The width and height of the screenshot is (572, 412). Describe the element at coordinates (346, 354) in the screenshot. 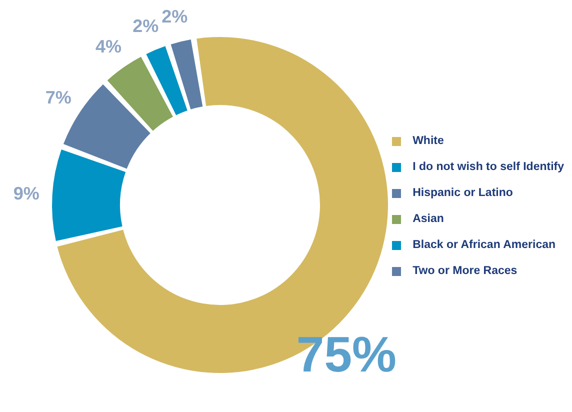

I see `data-label: 75%` at that location.